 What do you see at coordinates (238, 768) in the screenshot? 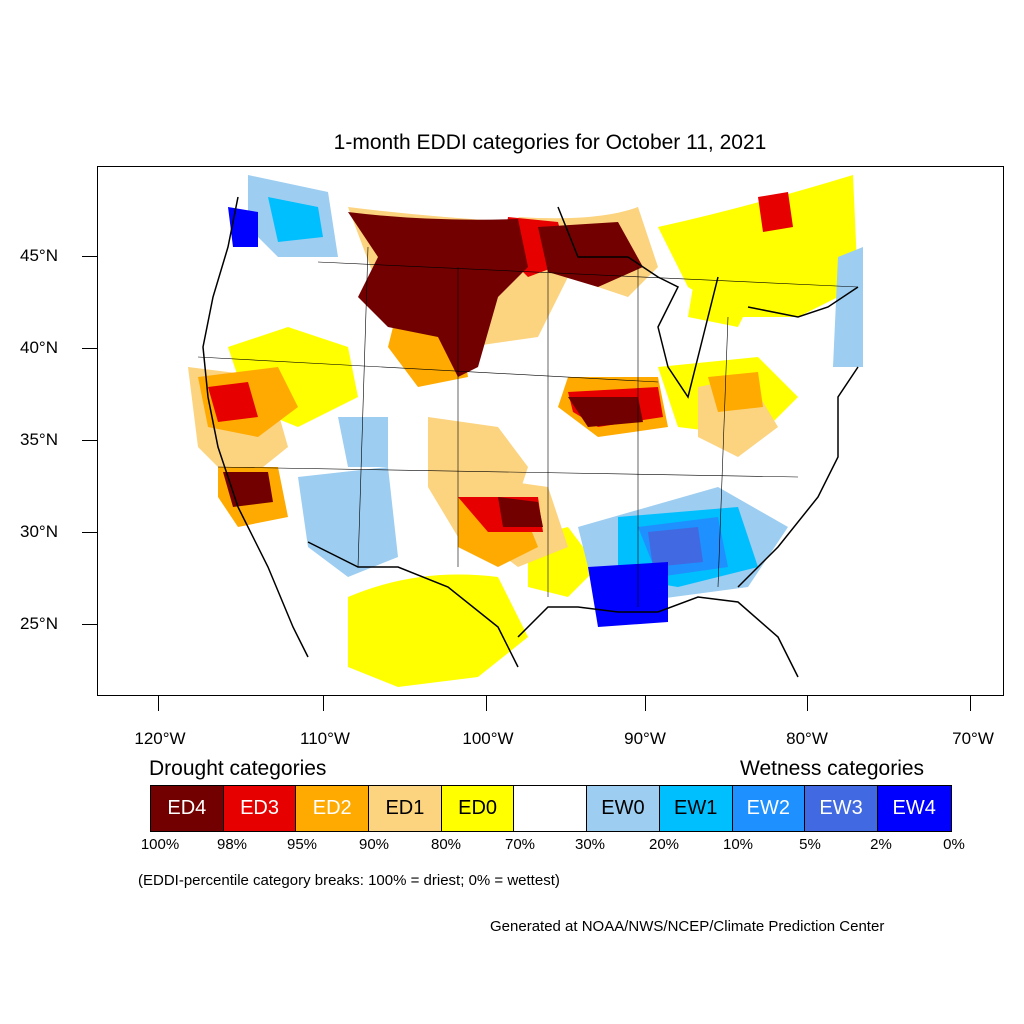
I see `drought-heading: Drought categories` at bounding box center [238, 768].